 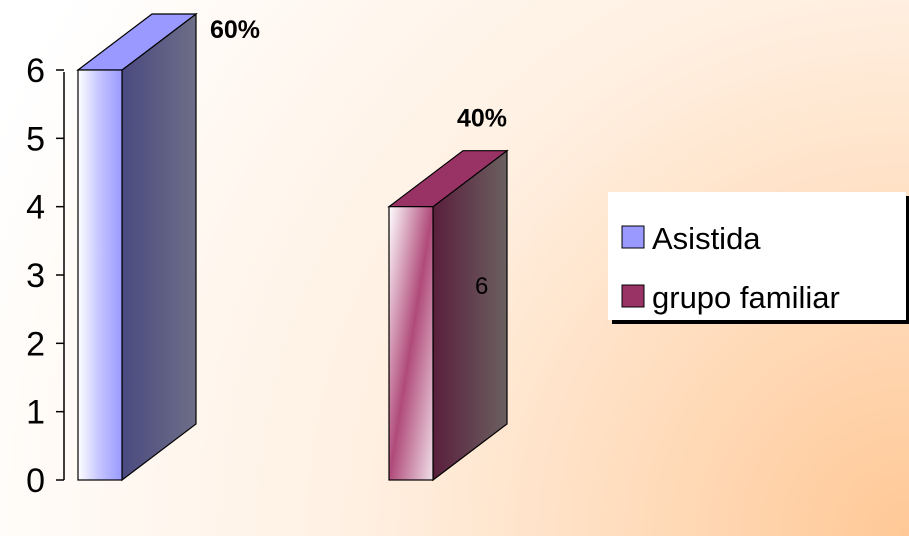 I want to click on bar-side-asistida, so click(x=159, y=247).